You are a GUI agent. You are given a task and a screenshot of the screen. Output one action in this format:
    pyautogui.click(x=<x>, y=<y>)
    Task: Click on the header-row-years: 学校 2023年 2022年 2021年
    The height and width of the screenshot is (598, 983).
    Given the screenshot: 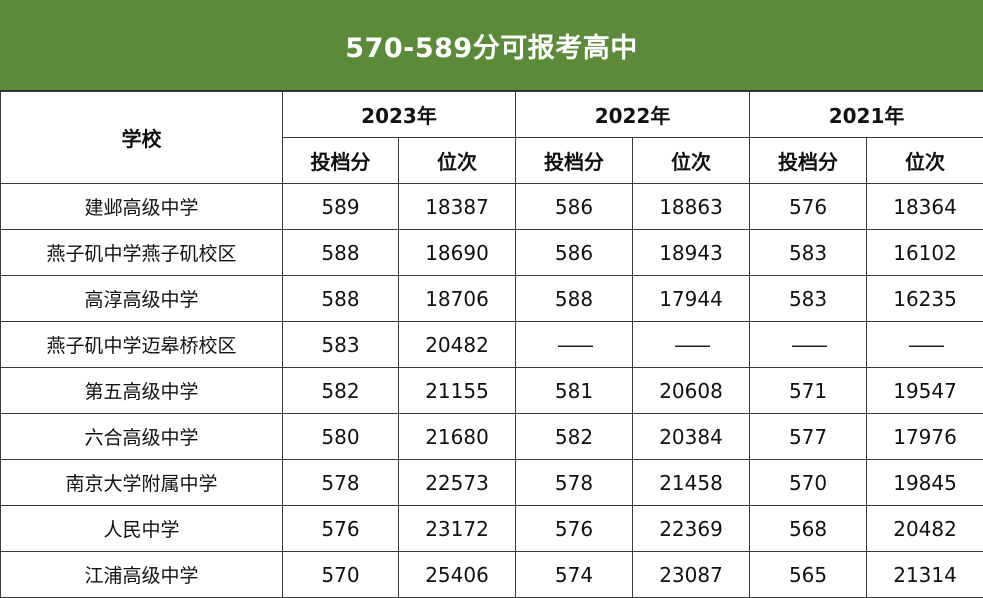 What is the action you would take?
    pyautogui.click(x=492, y=115)
    